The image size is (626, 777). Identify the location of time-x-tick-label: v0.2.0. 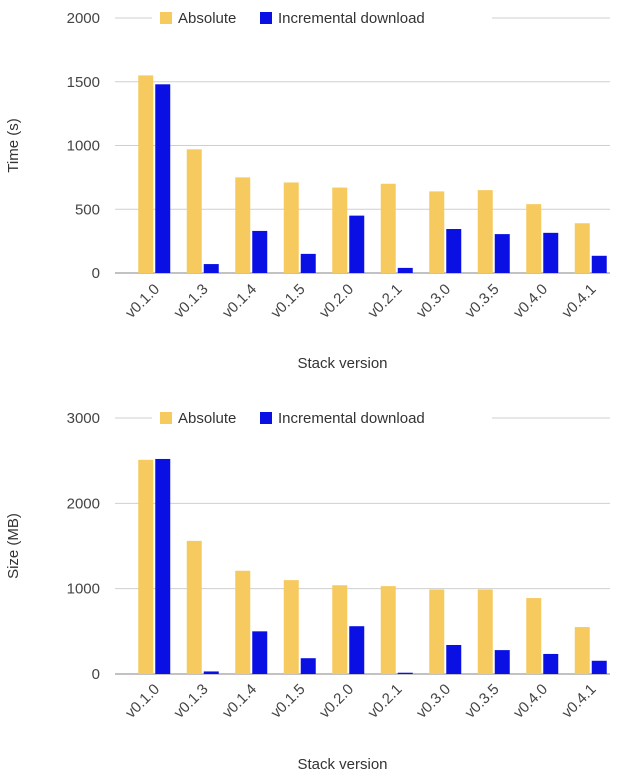
(336, 301).